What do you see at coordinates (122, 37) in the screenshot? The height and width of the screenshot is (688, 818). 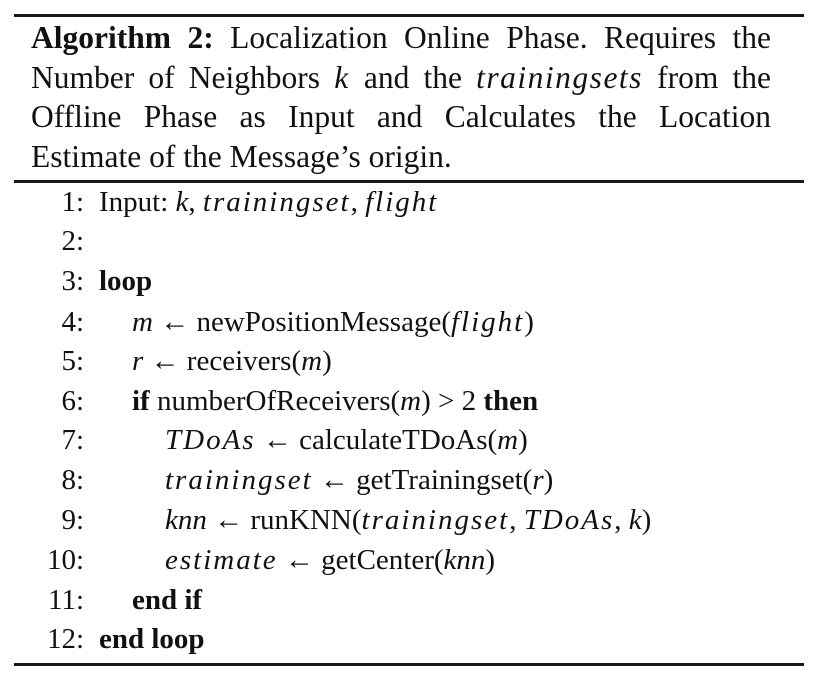 I see `algorithm-label: Algorithm 2:` at bounding box center [122, 37].